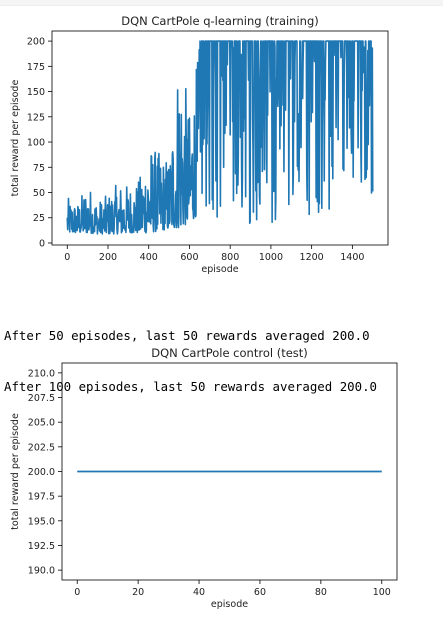 This screenshot has height=620, width=443. Describe the element at coordinates (41, 373) in the screenshot. I see `y-tick-label: 210.0` at that location.